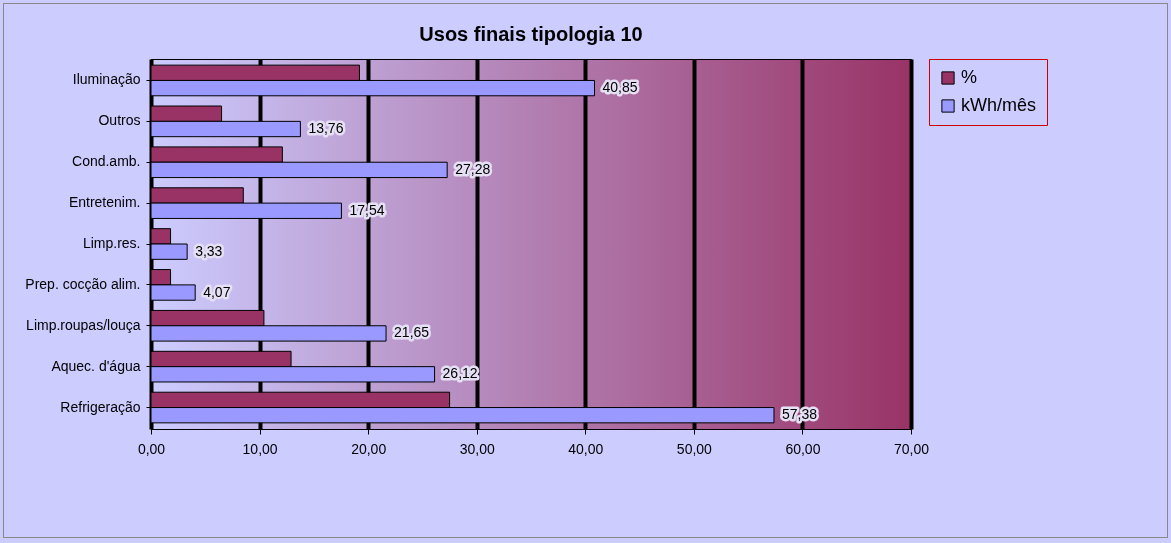 The width and height of the screenshot is (1171, 543). I want to click on legend-label: %, so click(969, 77).